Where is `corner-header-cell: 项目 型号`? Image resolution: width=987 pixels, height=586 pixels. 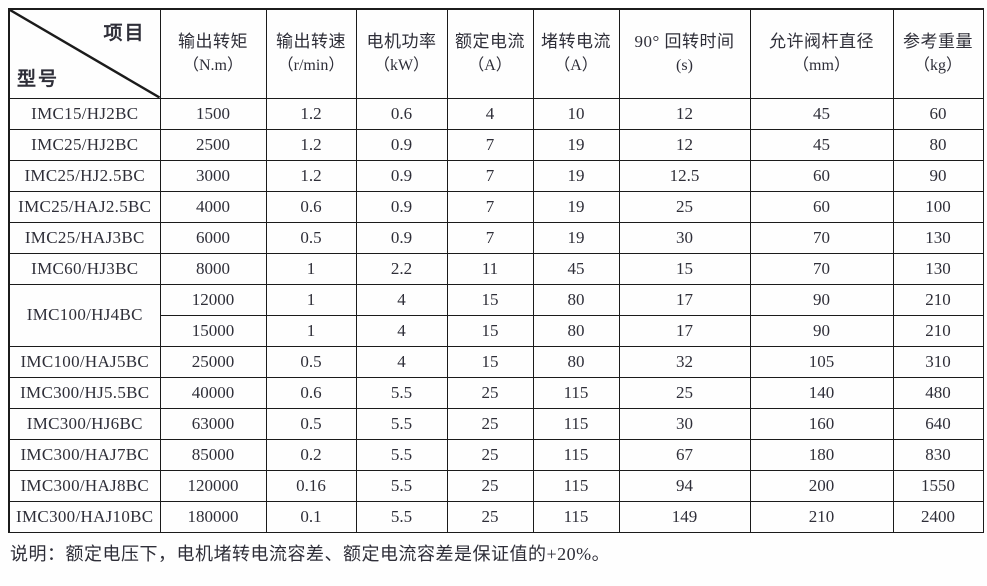
corner-header-cell: 项目 型号 is located at coordinates (84, 53).